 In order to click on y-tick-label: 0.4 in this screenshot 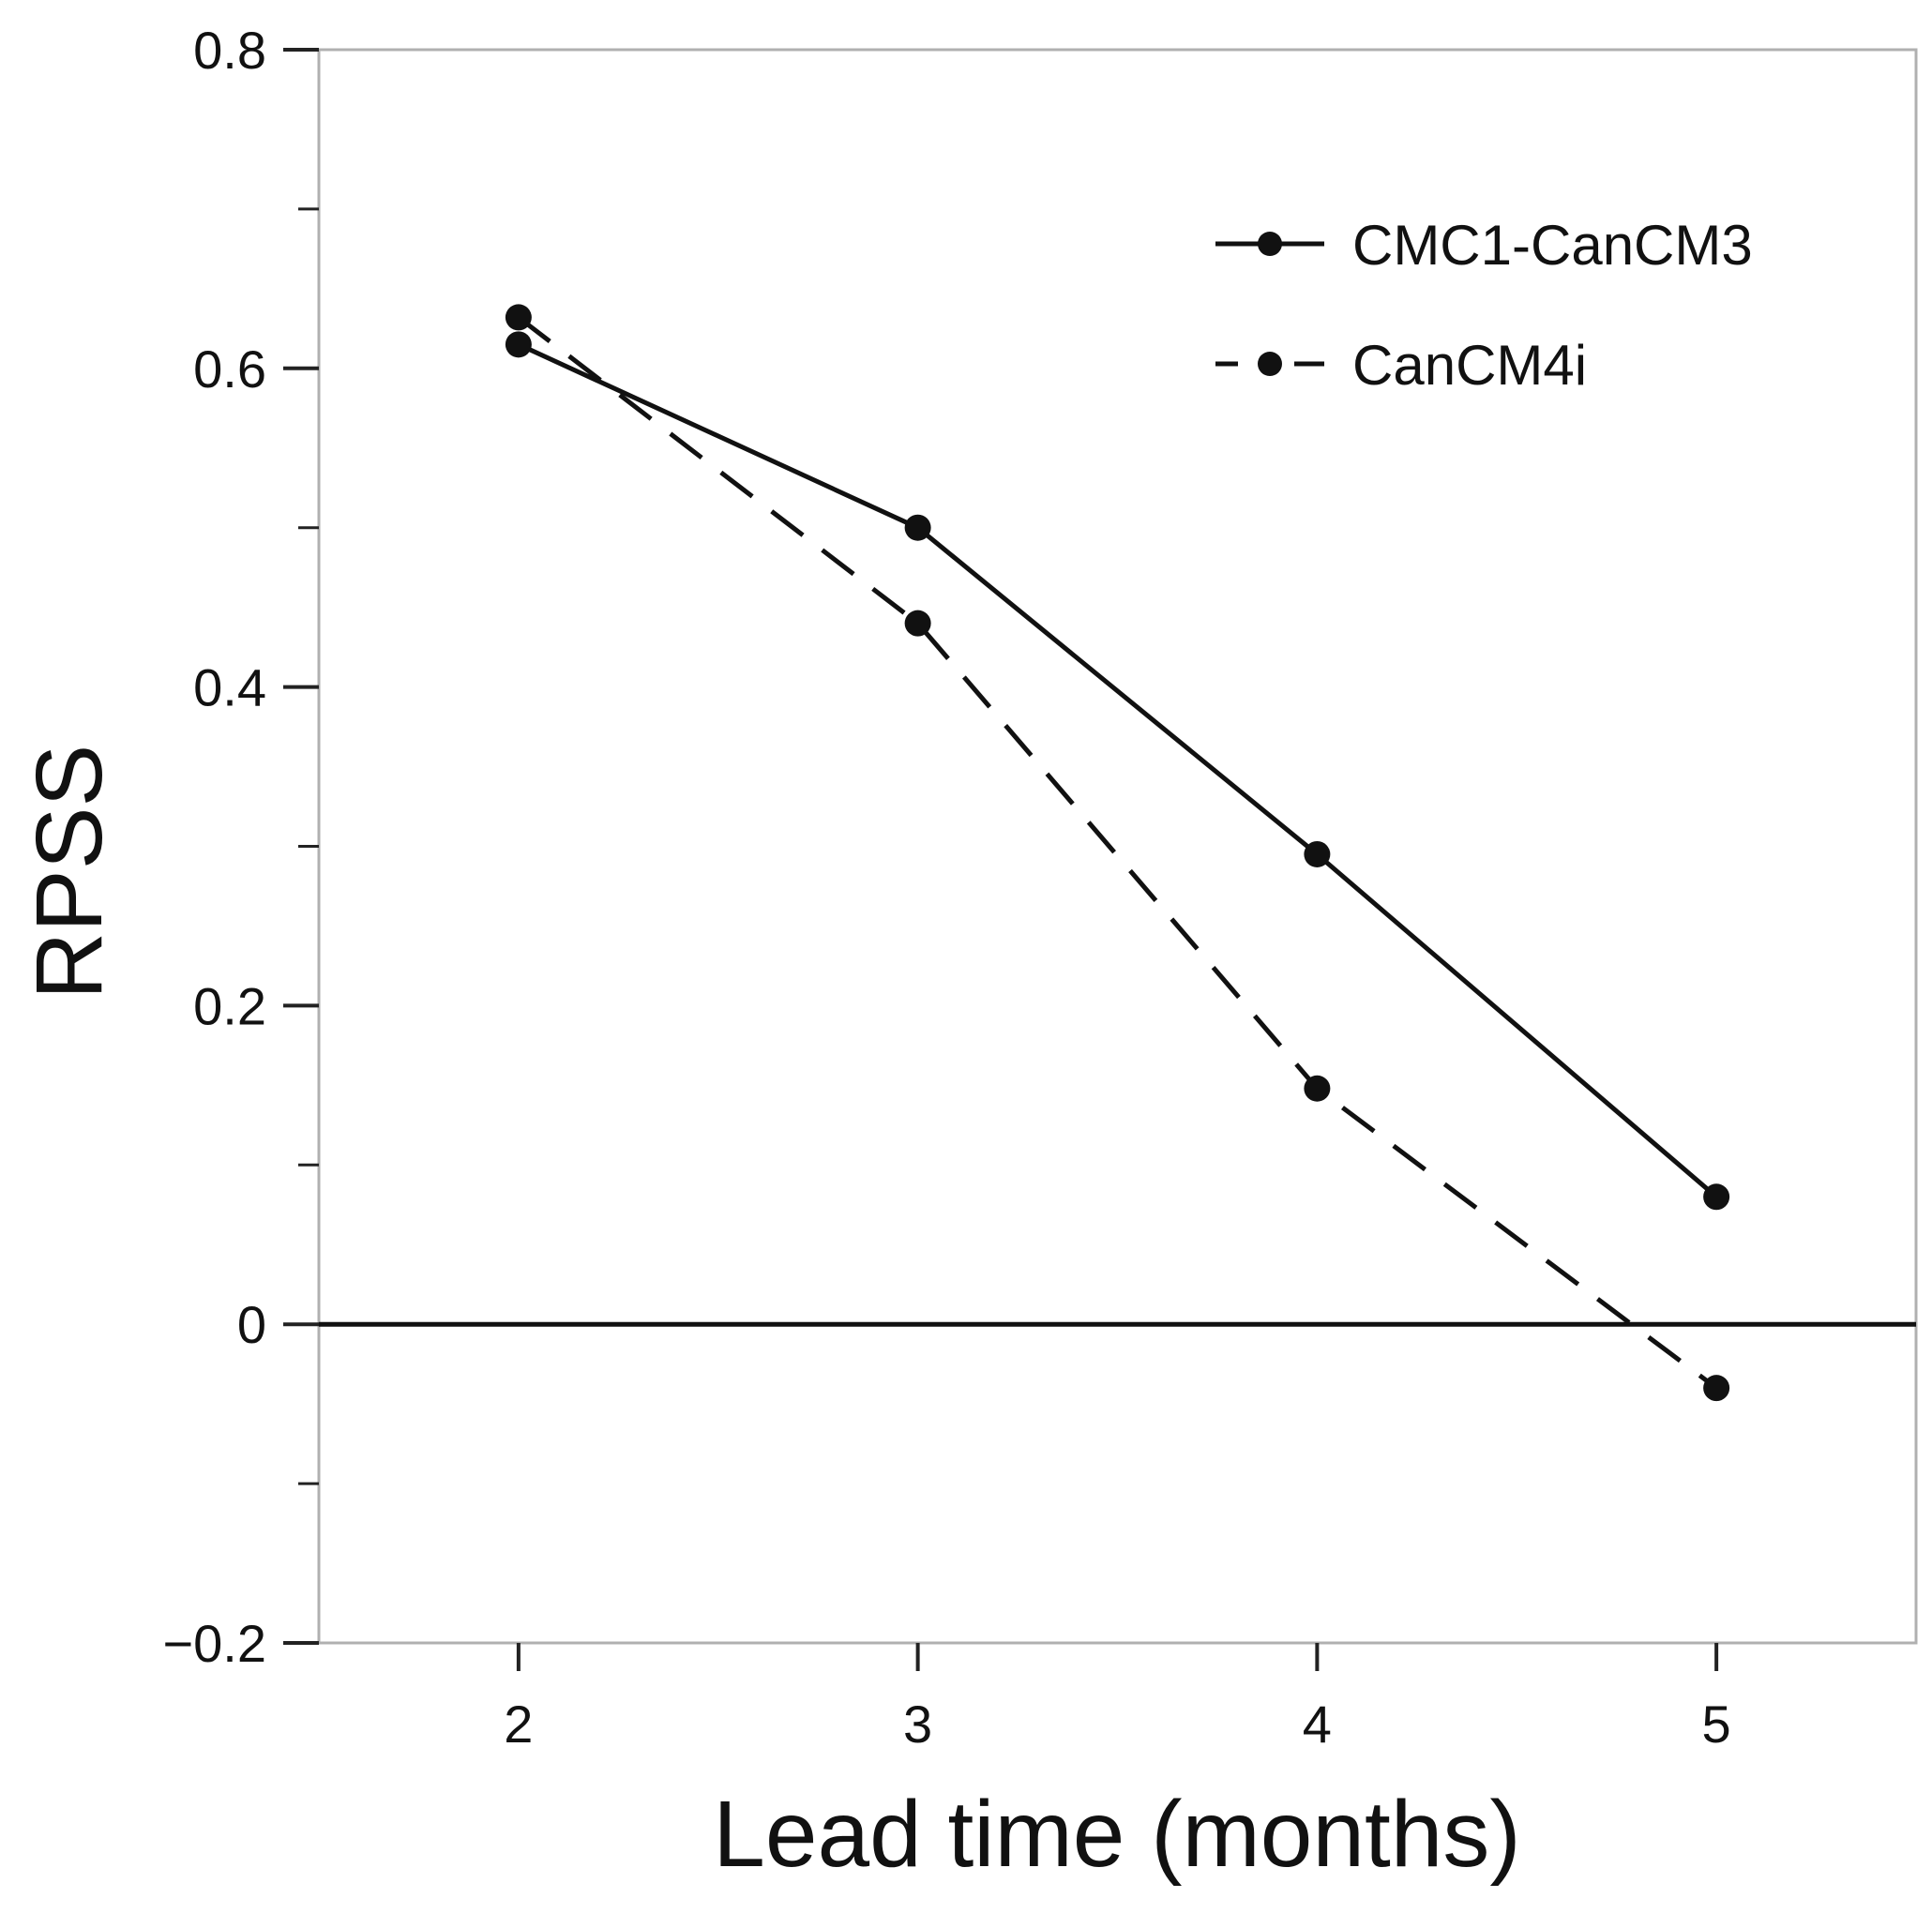, I will do `click(229, 687)`.